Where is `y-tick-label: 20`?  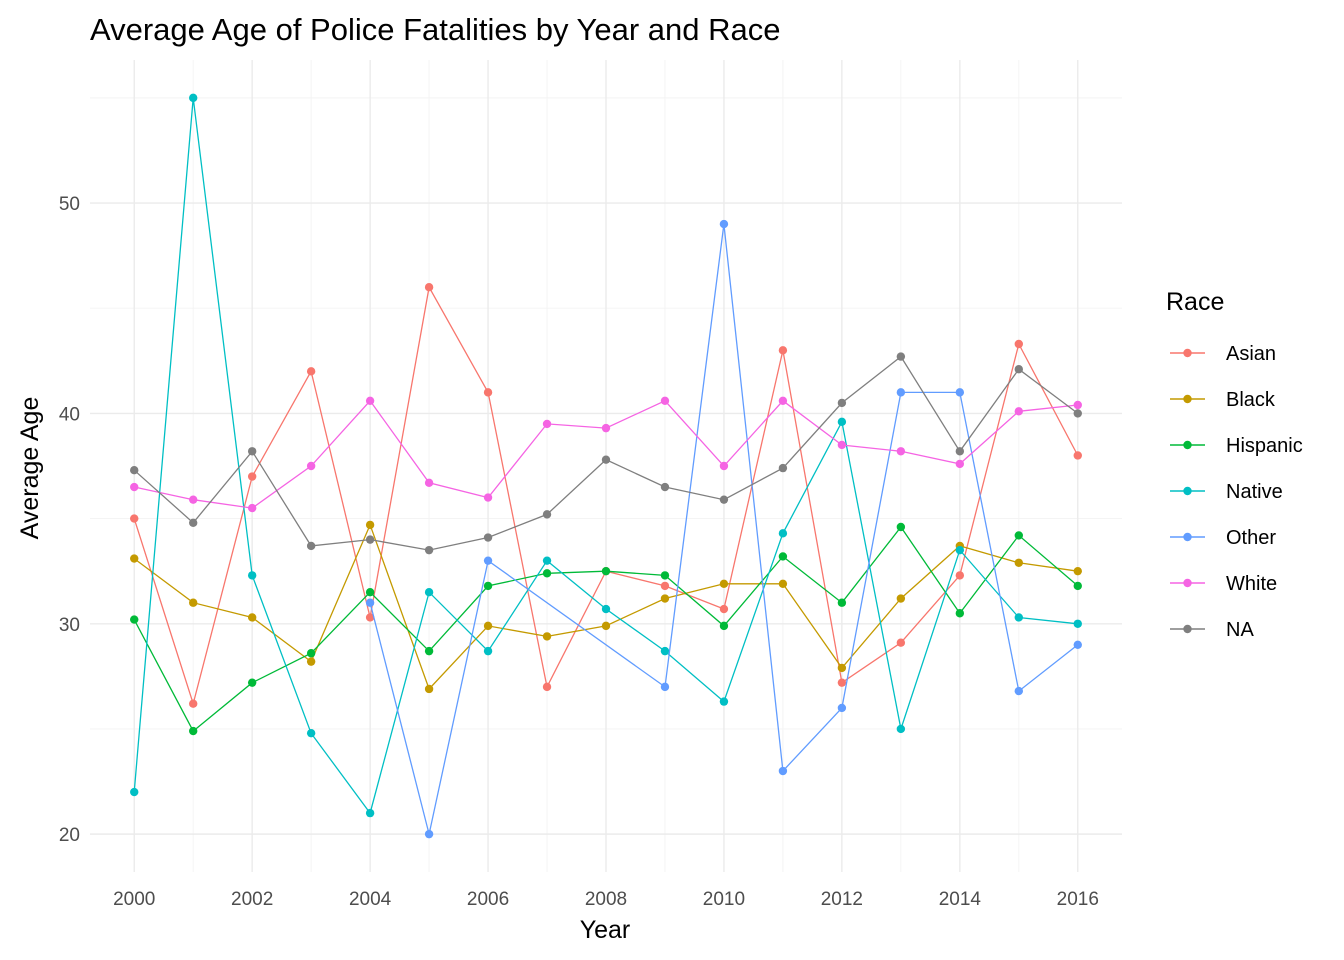
y-tick-label: 20 is located at coordinates (69, 835).